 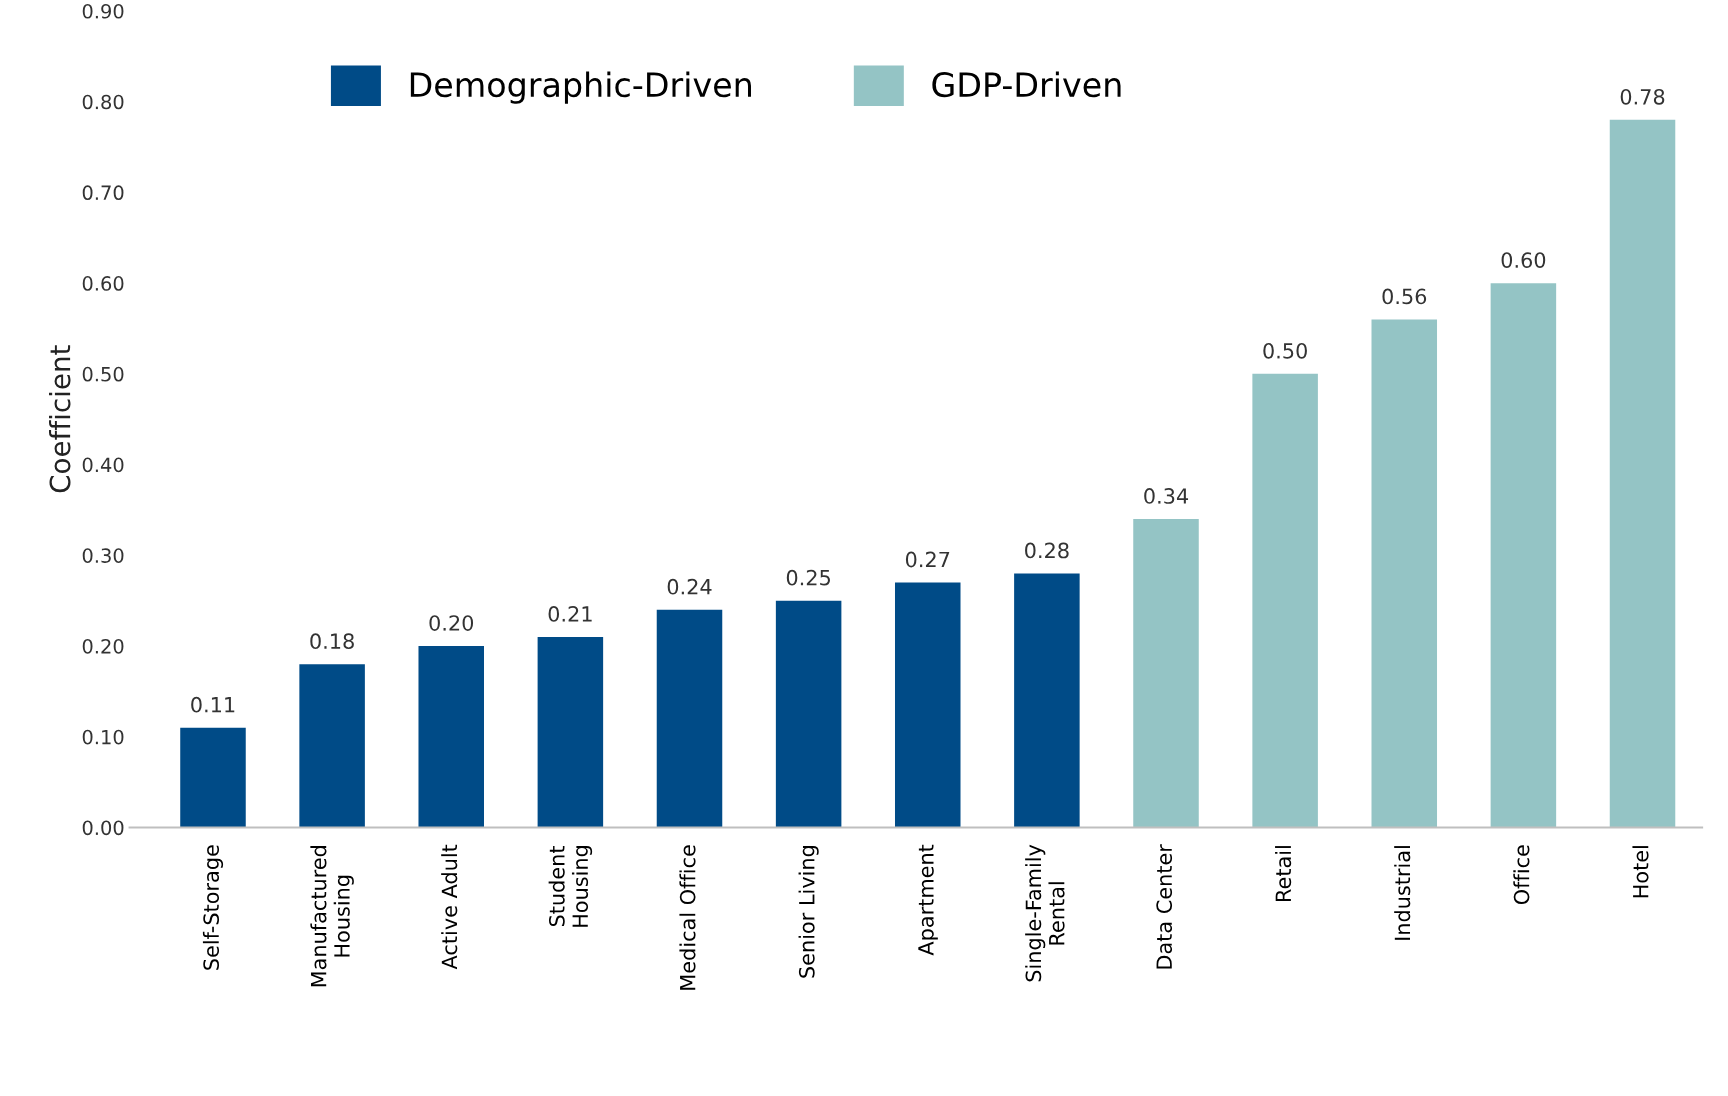 What do you see at coordinates (570, 886) in the screenshot?
I see `x-tick-label: Student Housing` at bounding box center [570, 886].